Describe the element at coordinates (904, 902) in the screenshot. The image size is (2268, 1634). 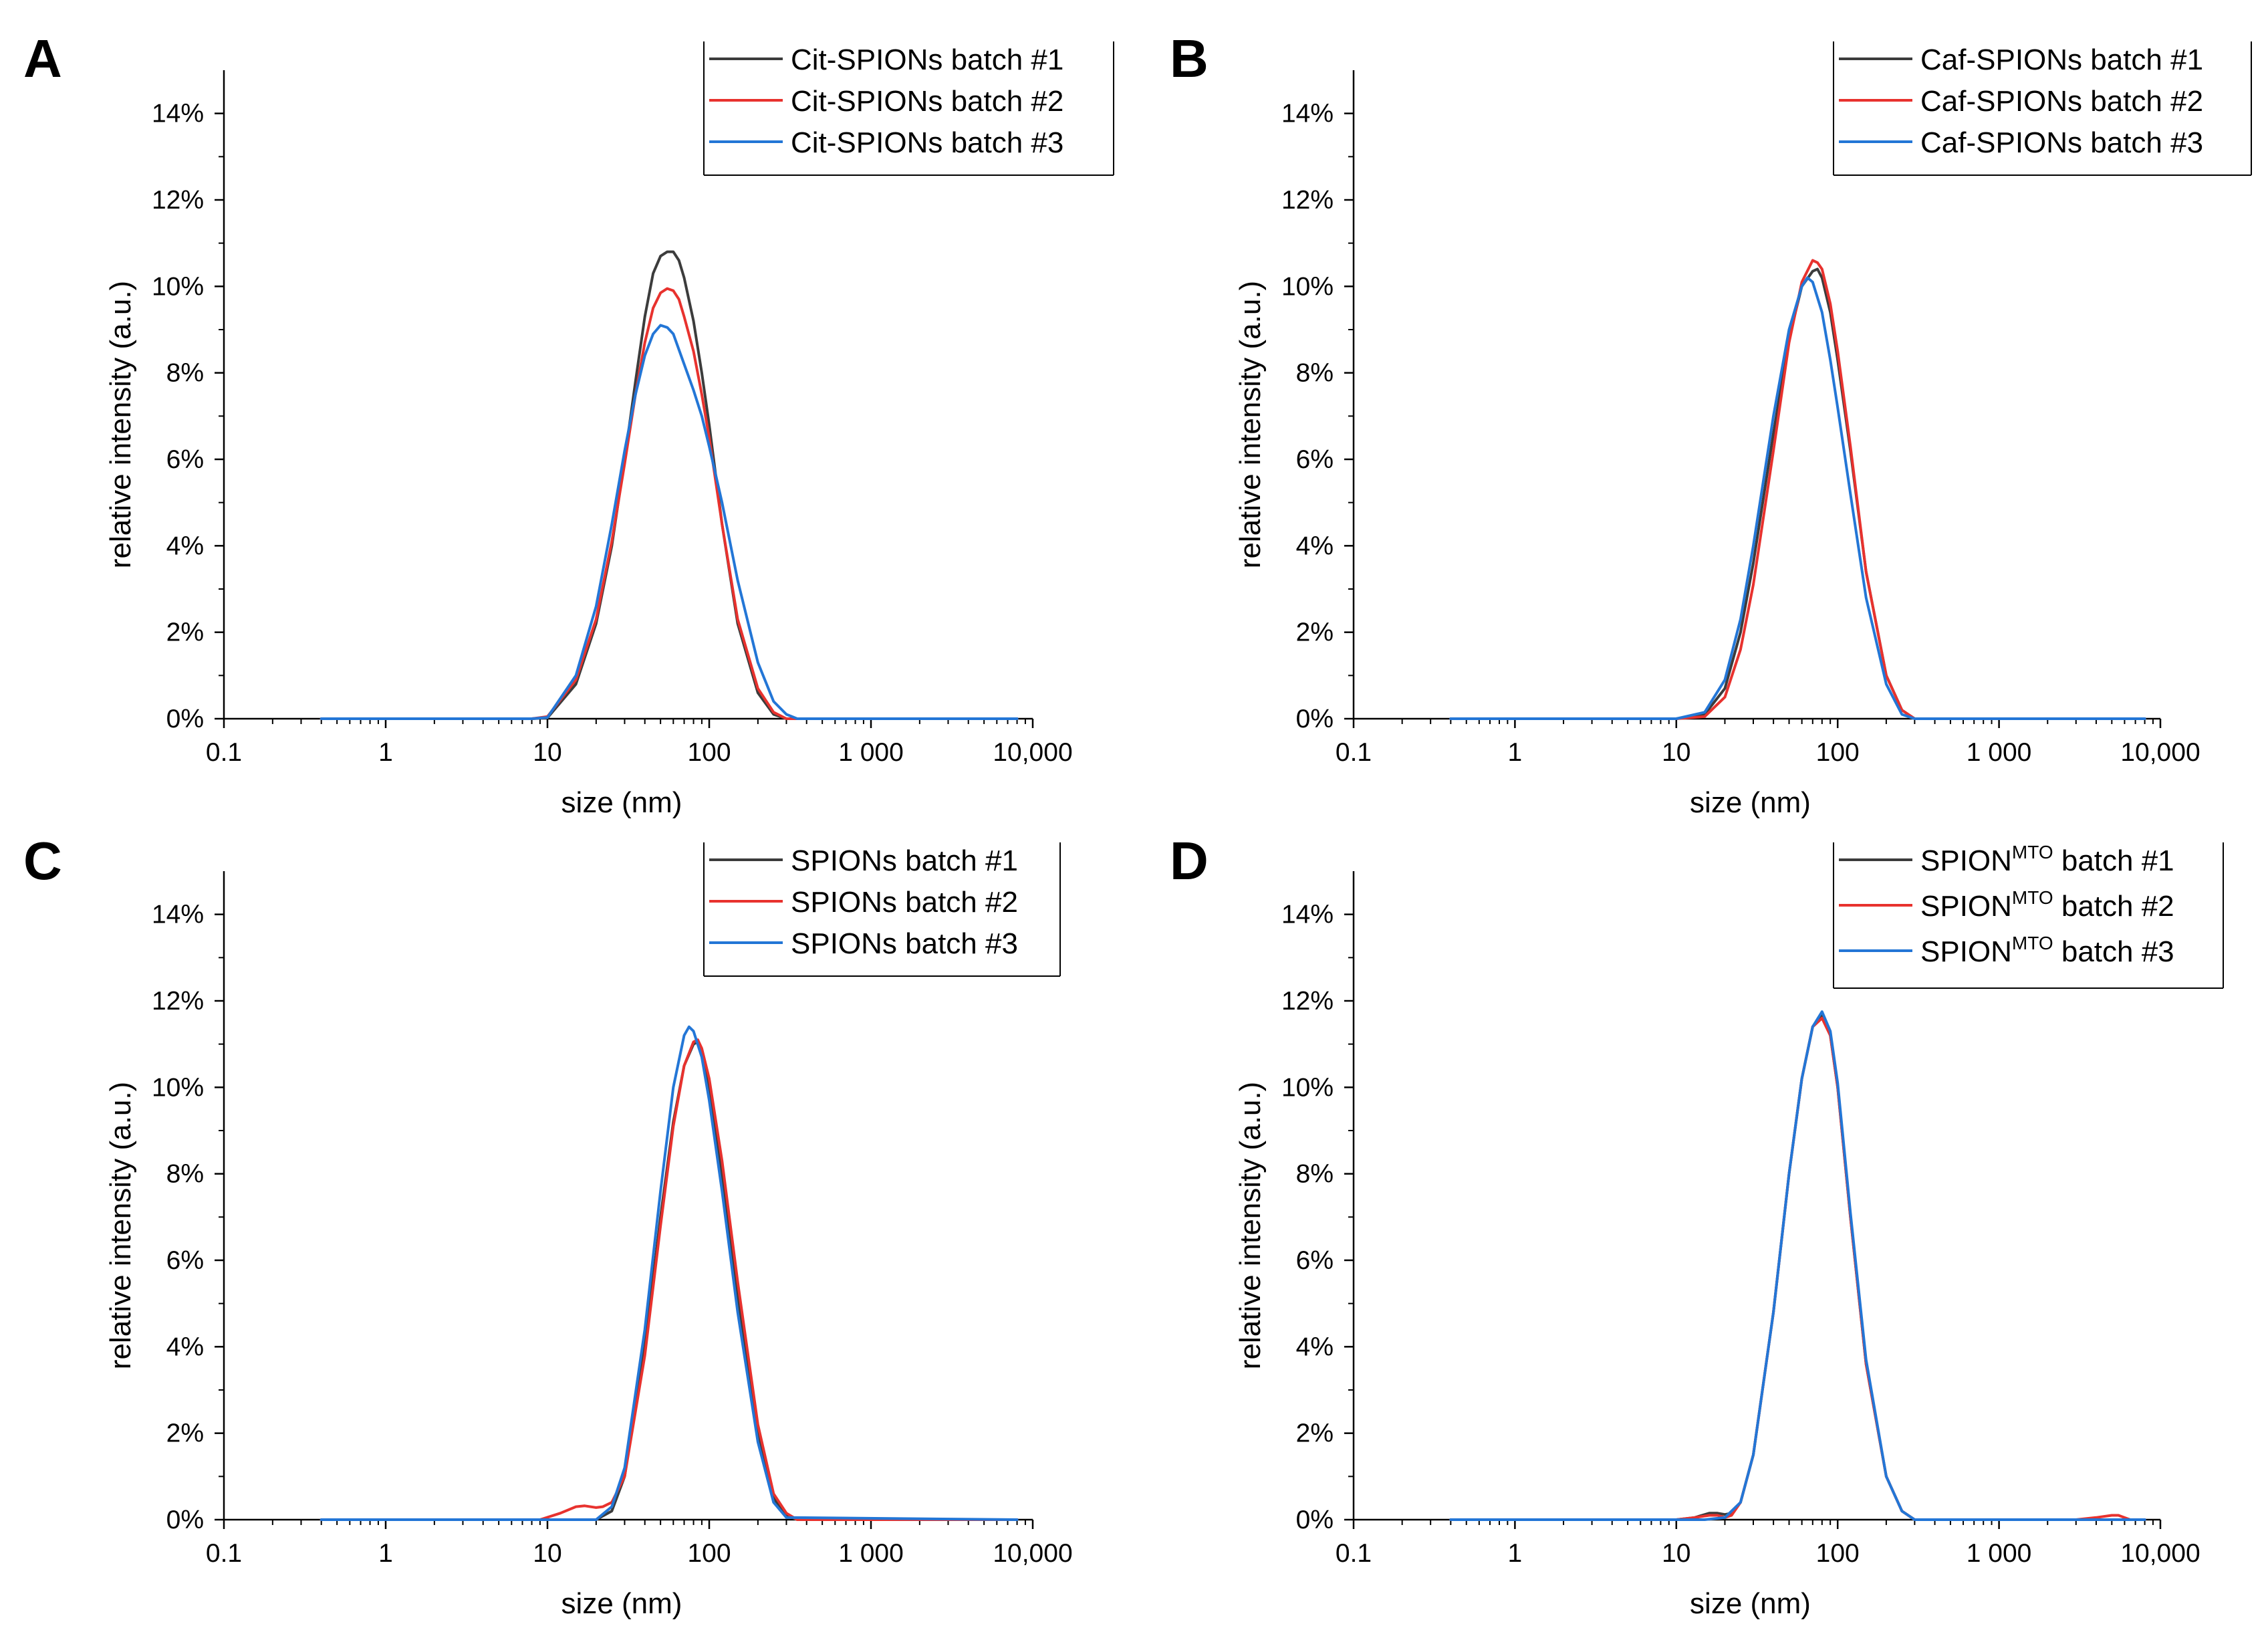
I see `legend-label-batch-2: SPIONs batch #2` at that location.